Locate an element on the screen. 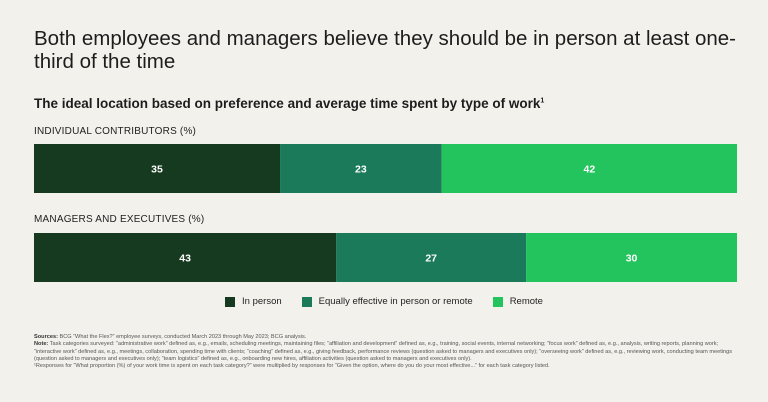 The width and height of the screenshot is (768, 402). legend-item-in-person: In person is located at coordinates (253, 301).